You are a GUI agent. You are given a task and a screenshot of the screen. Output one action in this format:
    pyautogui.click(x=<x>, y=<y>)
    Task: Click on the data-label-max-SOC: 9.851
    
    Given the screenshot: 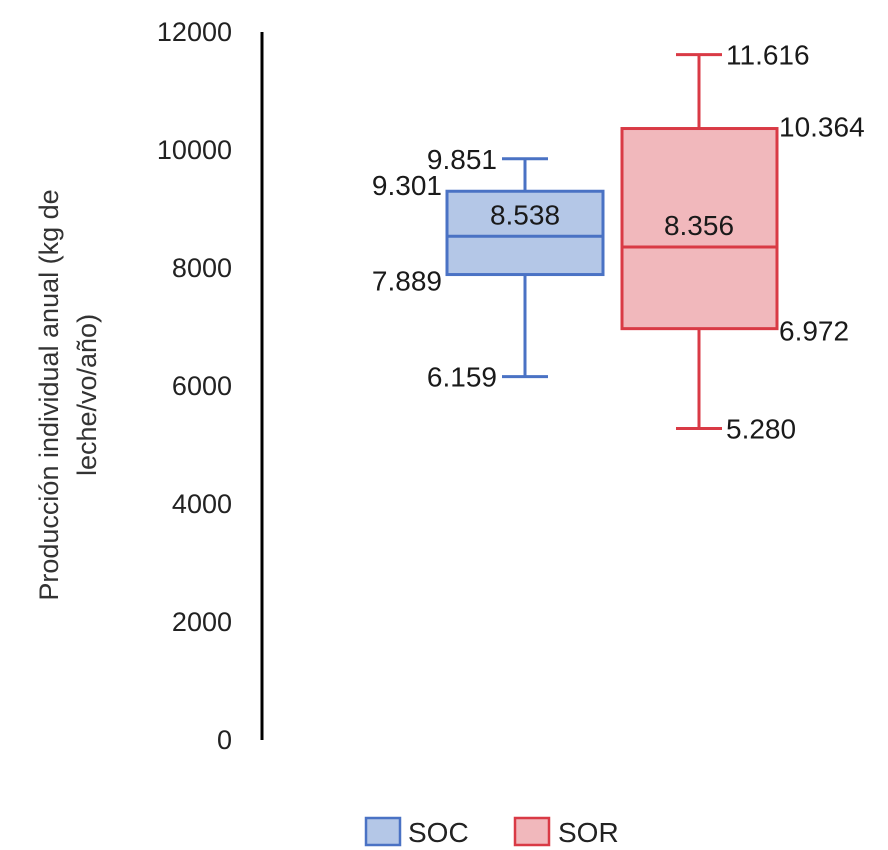 What is the action you would take?
    pyautogui.click(x=462, y=159)
    